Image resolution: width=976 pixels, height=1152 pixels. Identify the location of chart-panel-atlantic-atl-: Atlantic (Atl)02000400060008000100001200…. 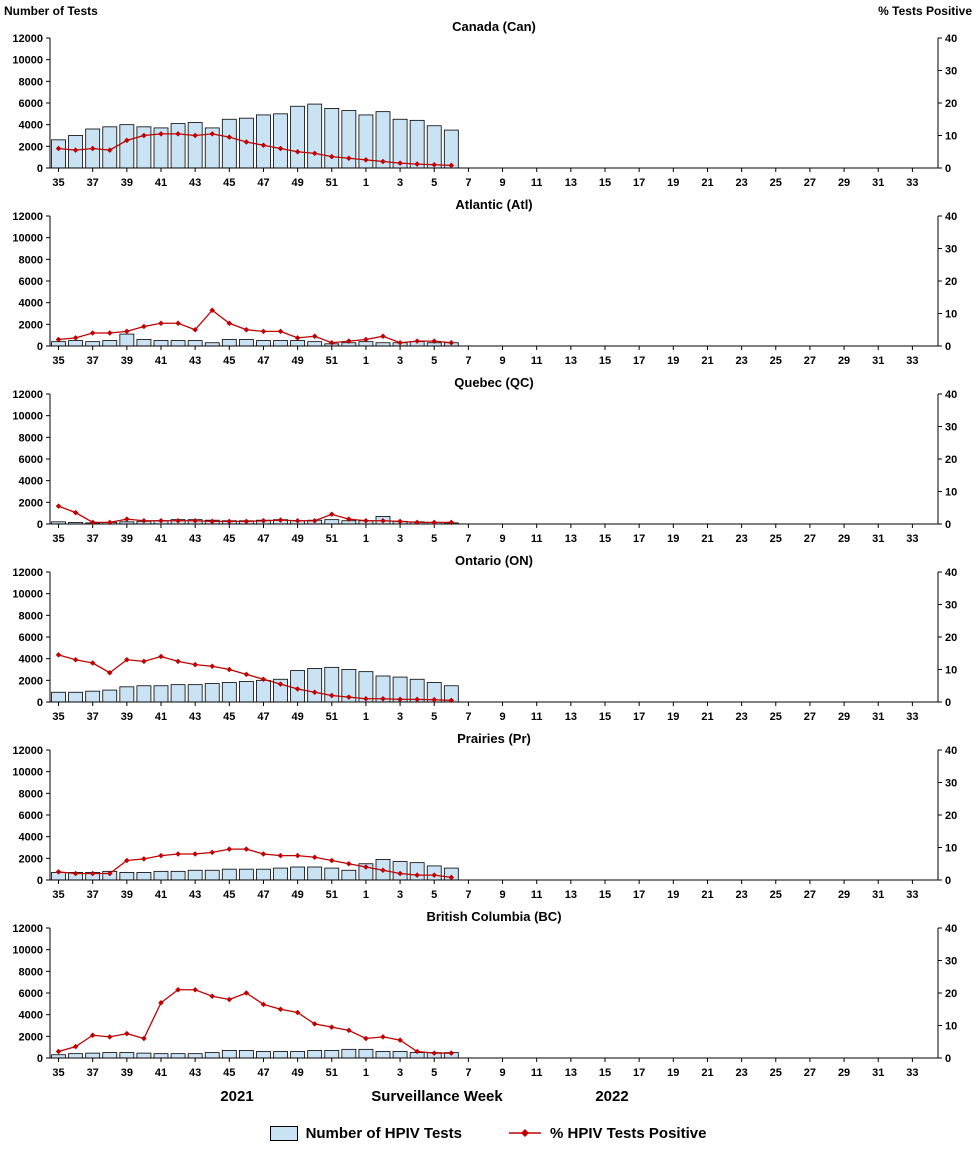
(484, 282).